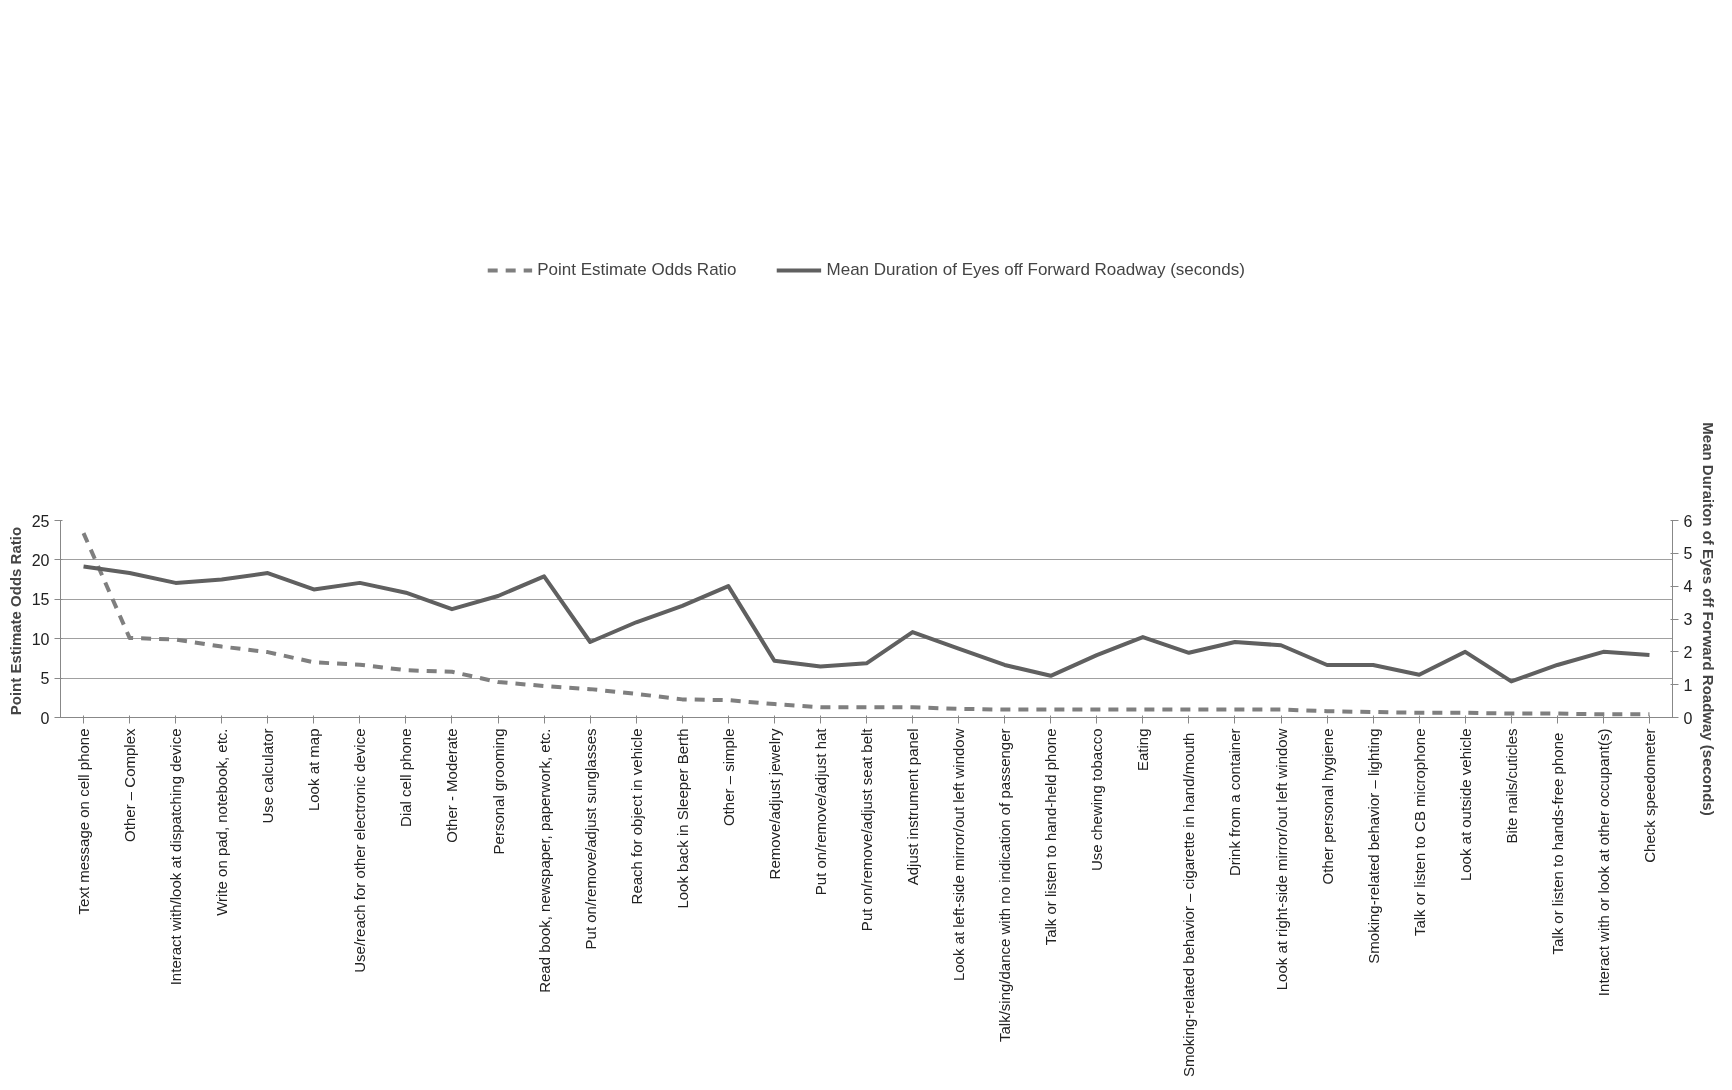  What do you see at coordinates (1465, 805) in the screenshot?
I see `x-tick-label: Look at outside vehicle` at bounding box center [1465, 805].